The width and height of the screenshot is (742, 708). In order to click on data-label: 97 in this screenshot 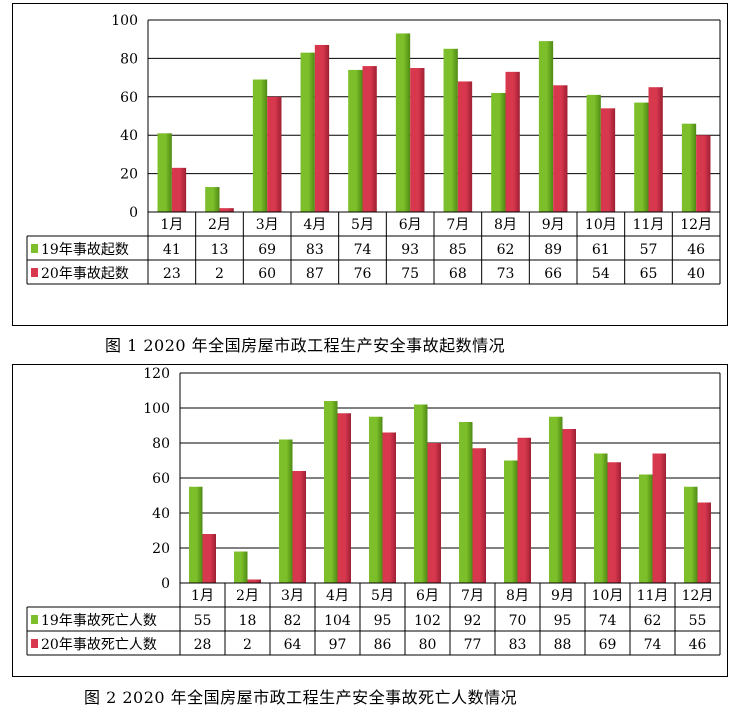, I will do `click(338, 645)`.